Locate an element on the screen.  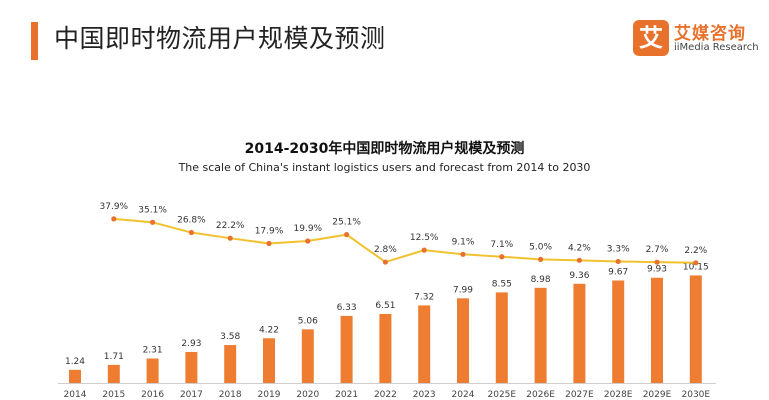
x-tick-label: 2015 is located at coordinates (113, 395).